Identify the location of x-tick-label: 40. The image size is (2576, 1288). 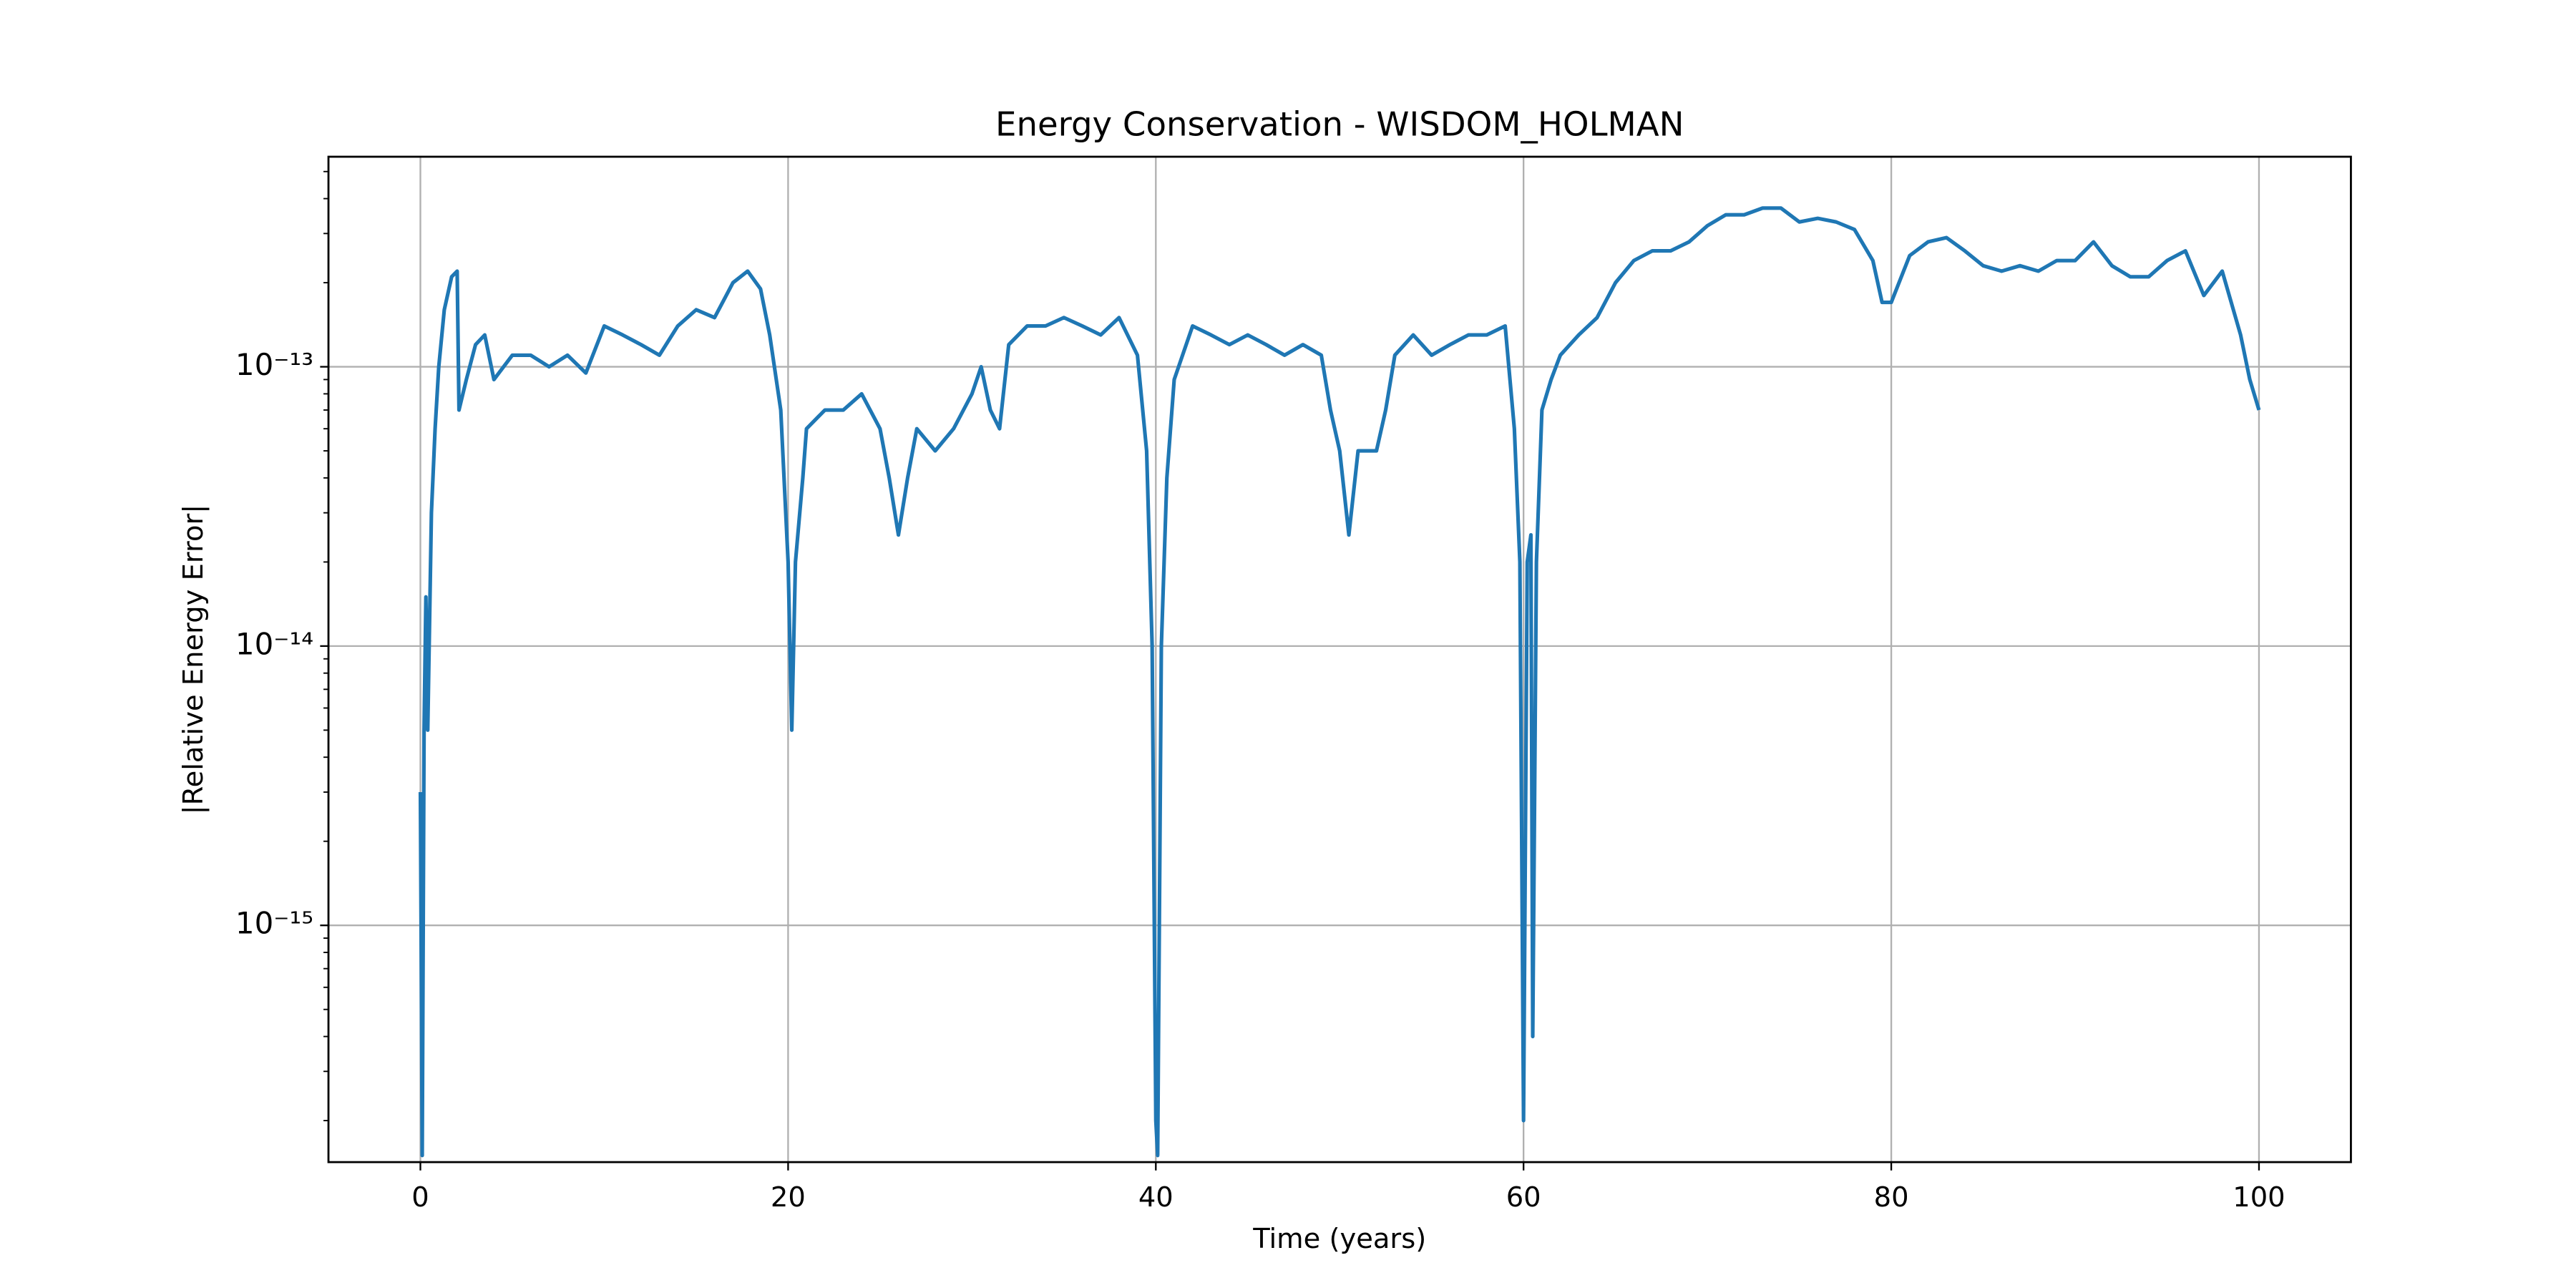
(1156, 1197).